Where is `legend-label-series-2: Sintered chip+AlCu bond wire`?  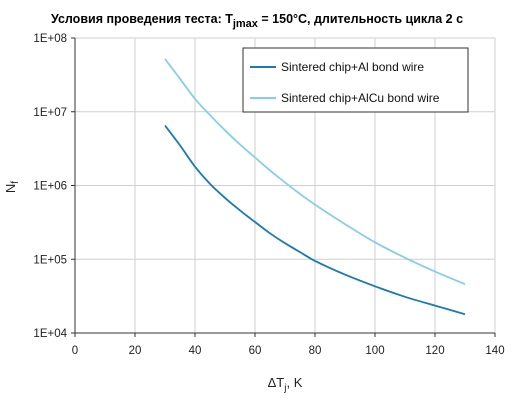
legend-label-series-2: Sintered chip+AlCu bond wire is located at coordinates (360, 98).